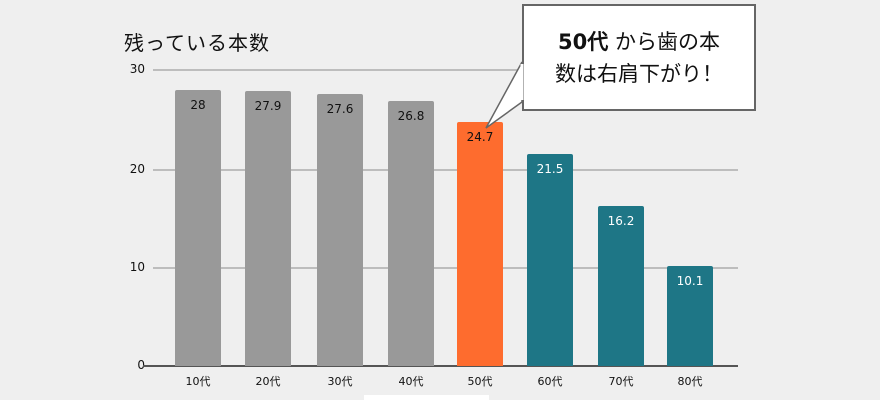 This screenshot has height=400, width=880. I want to click on bar-60代, so click(550, 260).